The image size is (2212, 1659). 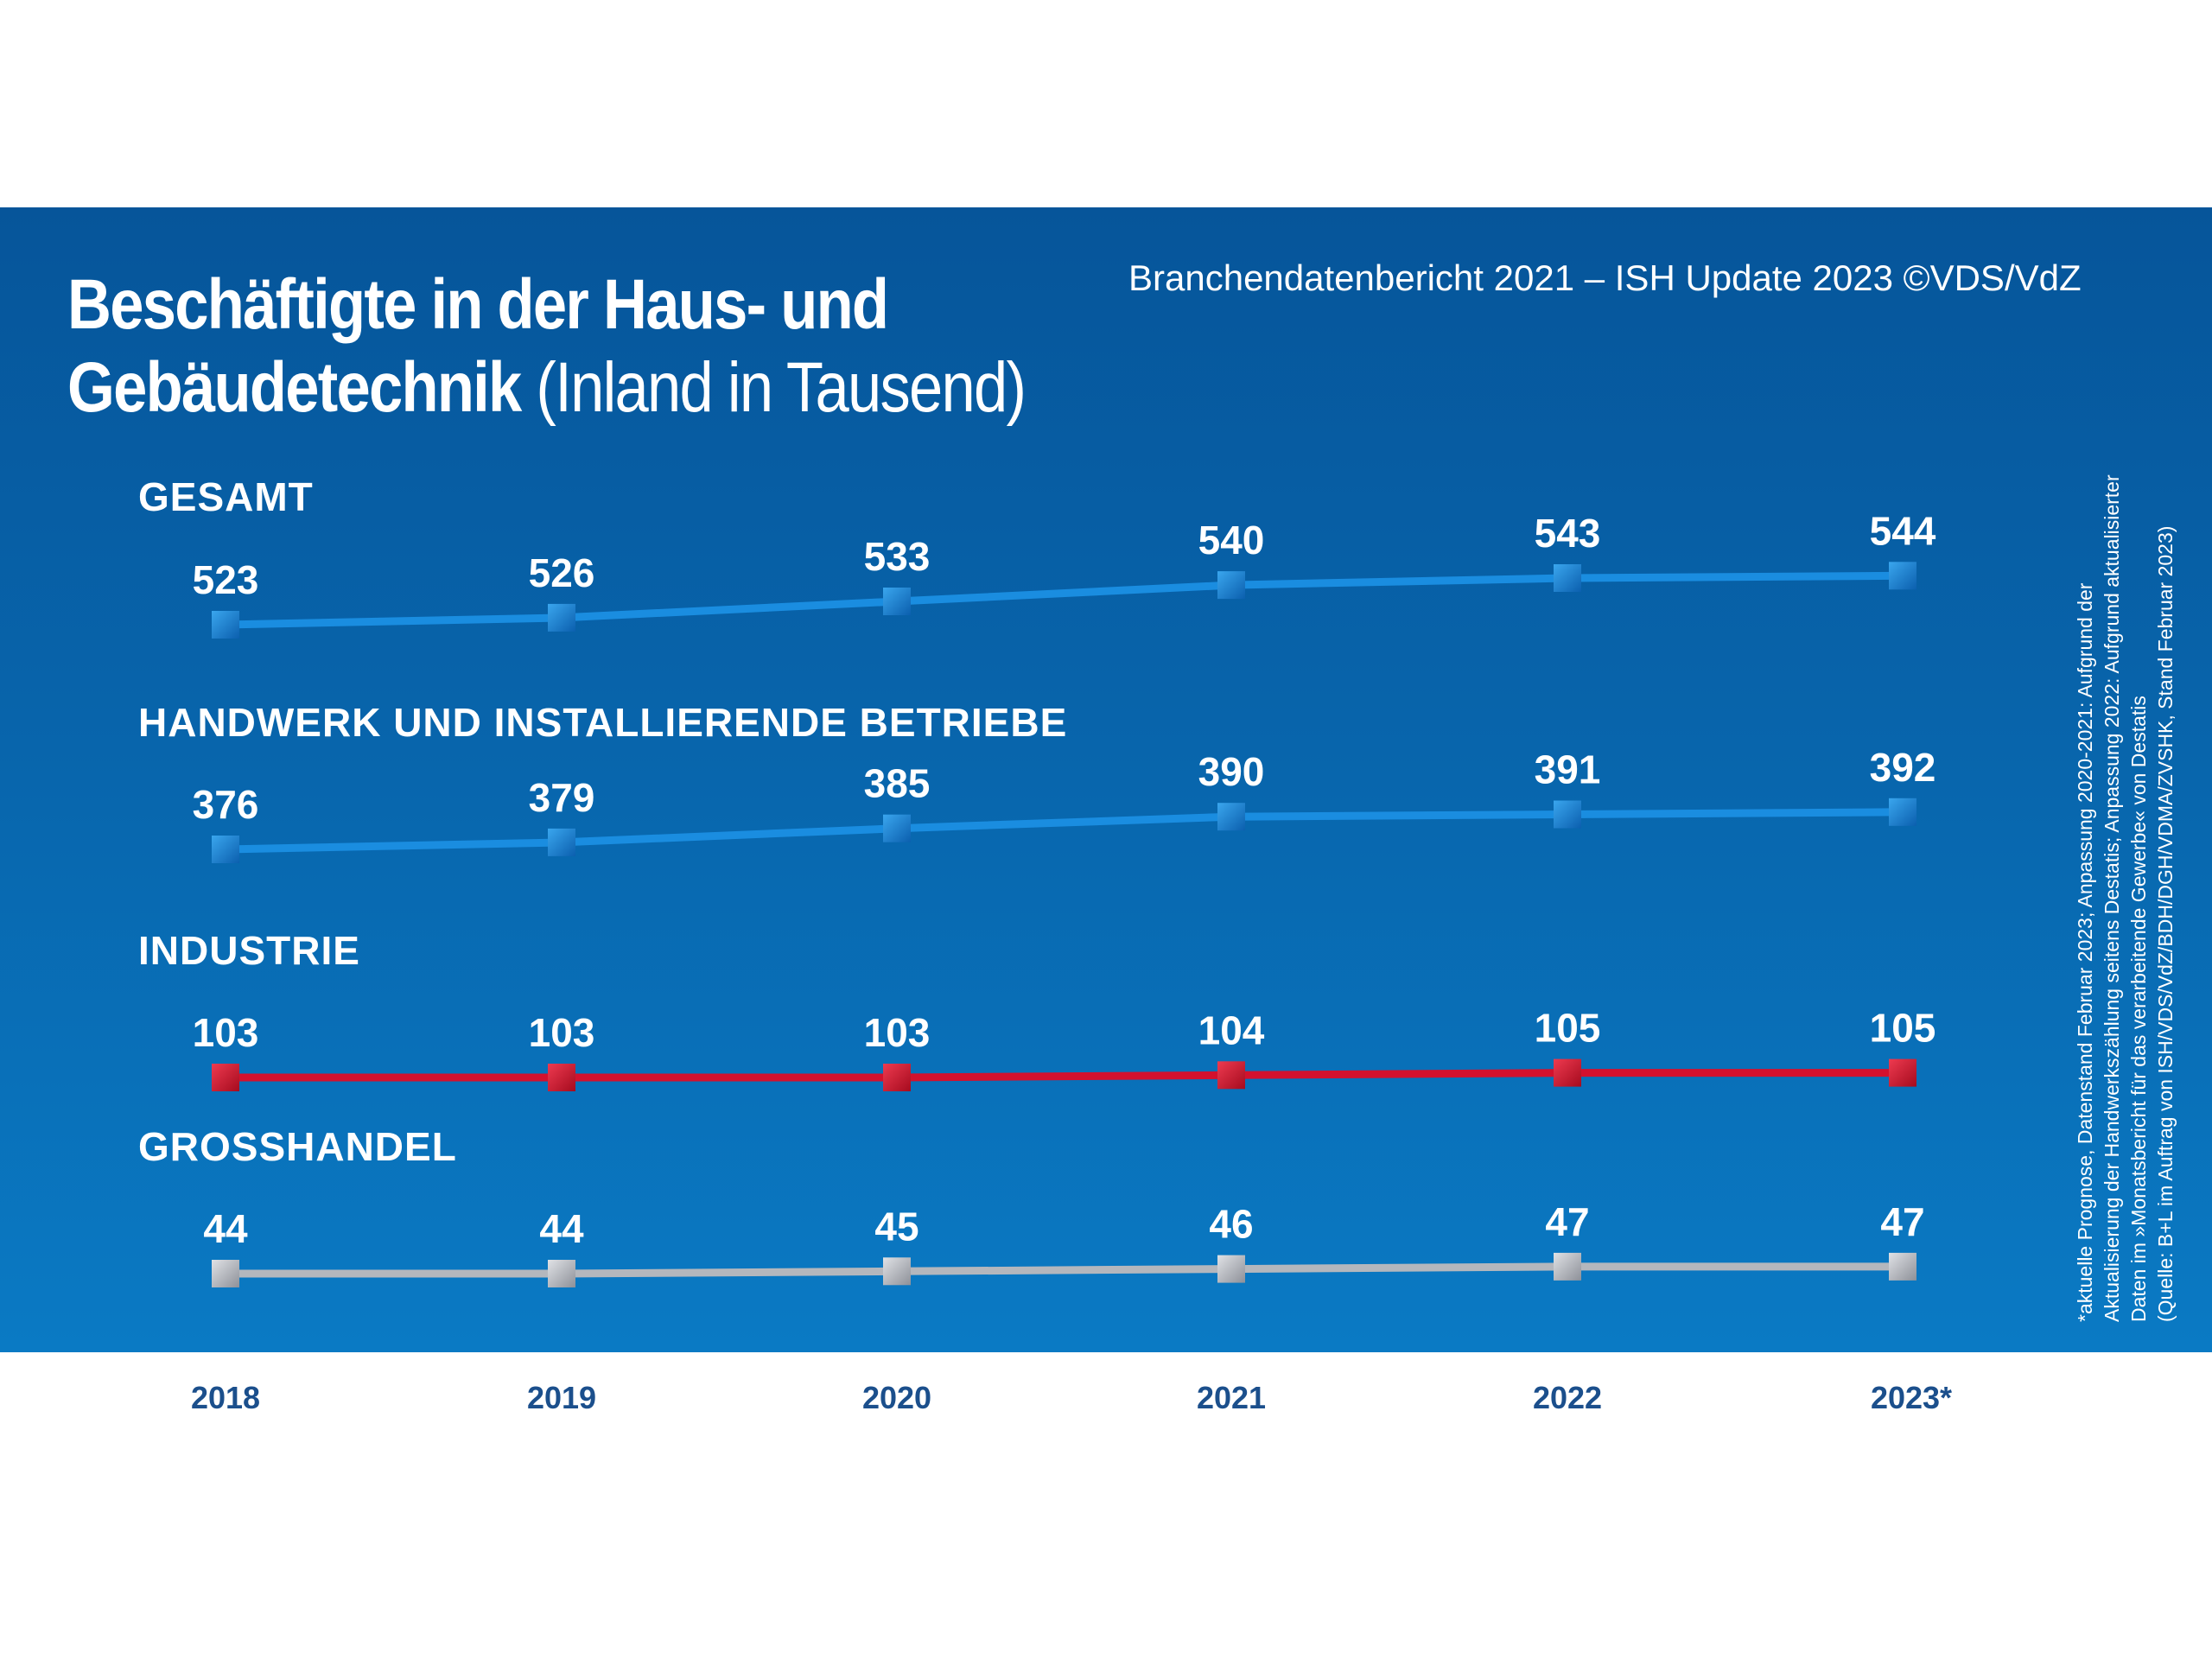 What do you see at coordinates (478, 304) in the screenshot?
I see `title-line-1: Beschäftigte in der Haus- und` at bounding box center [478, 304].